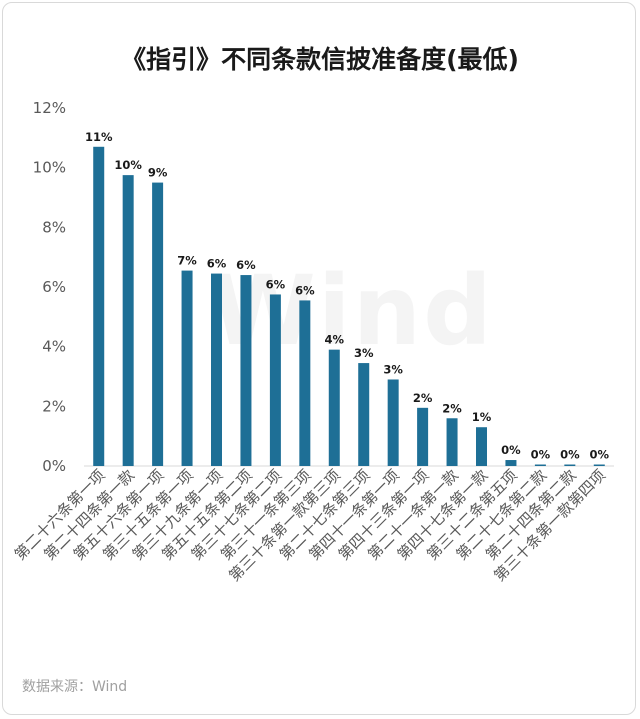  Describe the element at coordinates (320, 59) in the screenshot. I see `chart-title: 《指引》不同条款信披准备度(最低)` at that location.